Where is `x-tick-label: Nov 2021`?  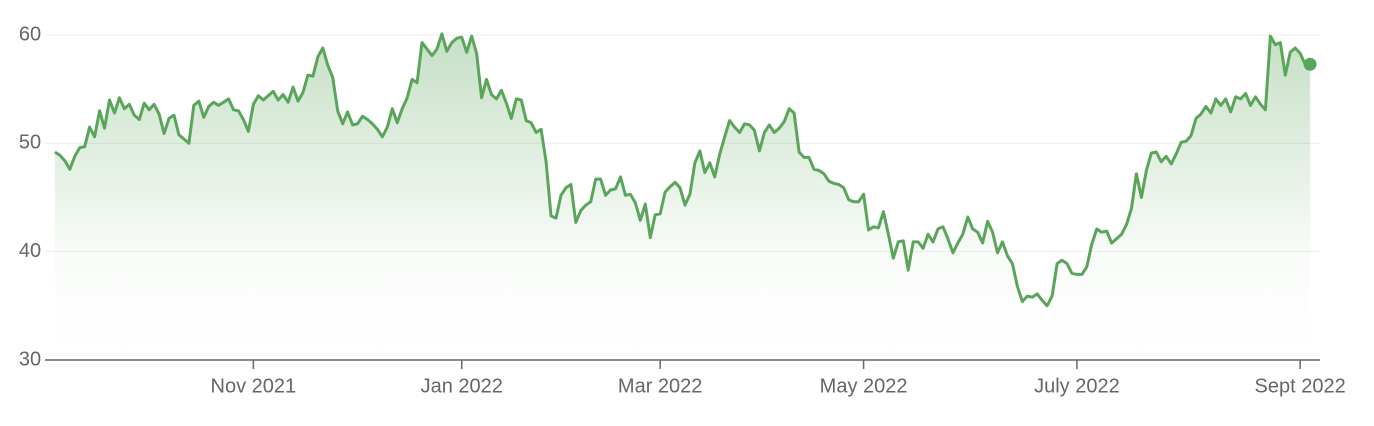
x-tick-label: Nov 2021 is located at coordinates (254, 386).